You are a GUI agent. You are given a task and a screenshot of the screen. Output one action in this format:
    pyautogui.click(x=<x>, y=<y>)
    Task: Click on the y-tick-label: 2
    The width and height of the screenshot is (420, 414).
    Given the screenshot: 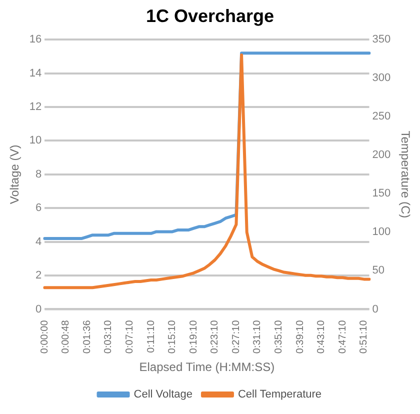 What is the action you would take?
    pyautogui.click(x=39, y=276)
    